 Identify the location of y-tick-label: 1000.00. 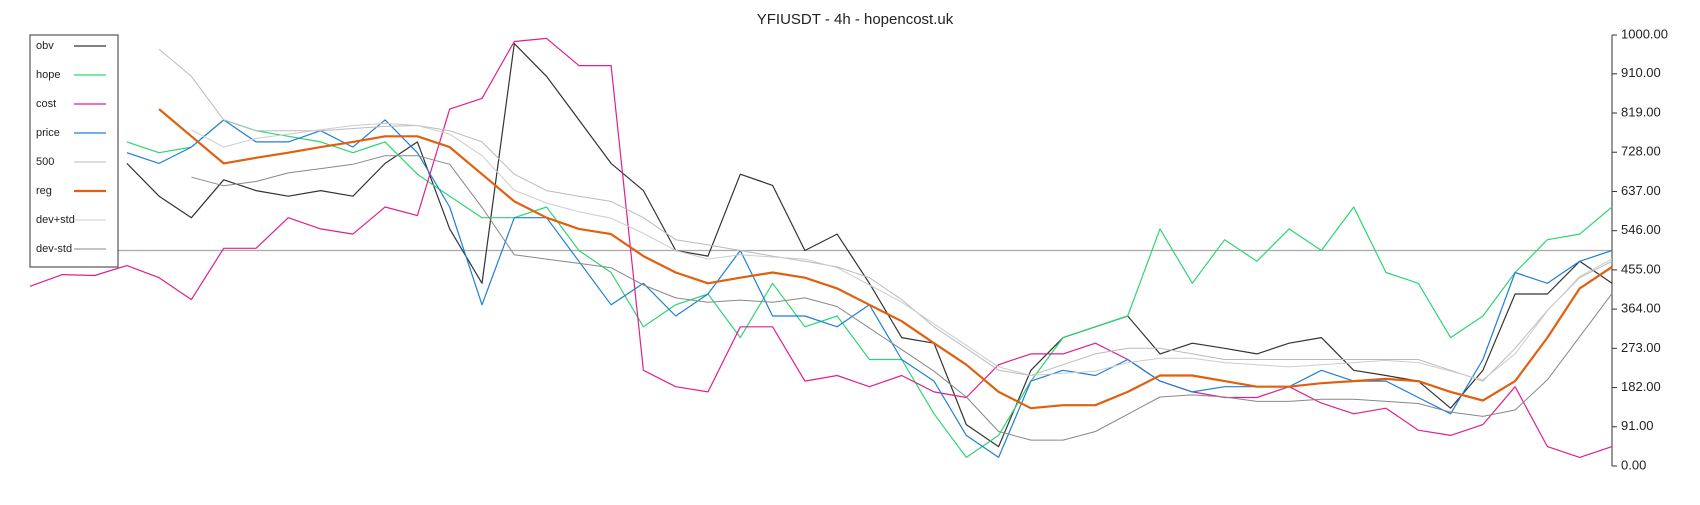
(1644, 33).